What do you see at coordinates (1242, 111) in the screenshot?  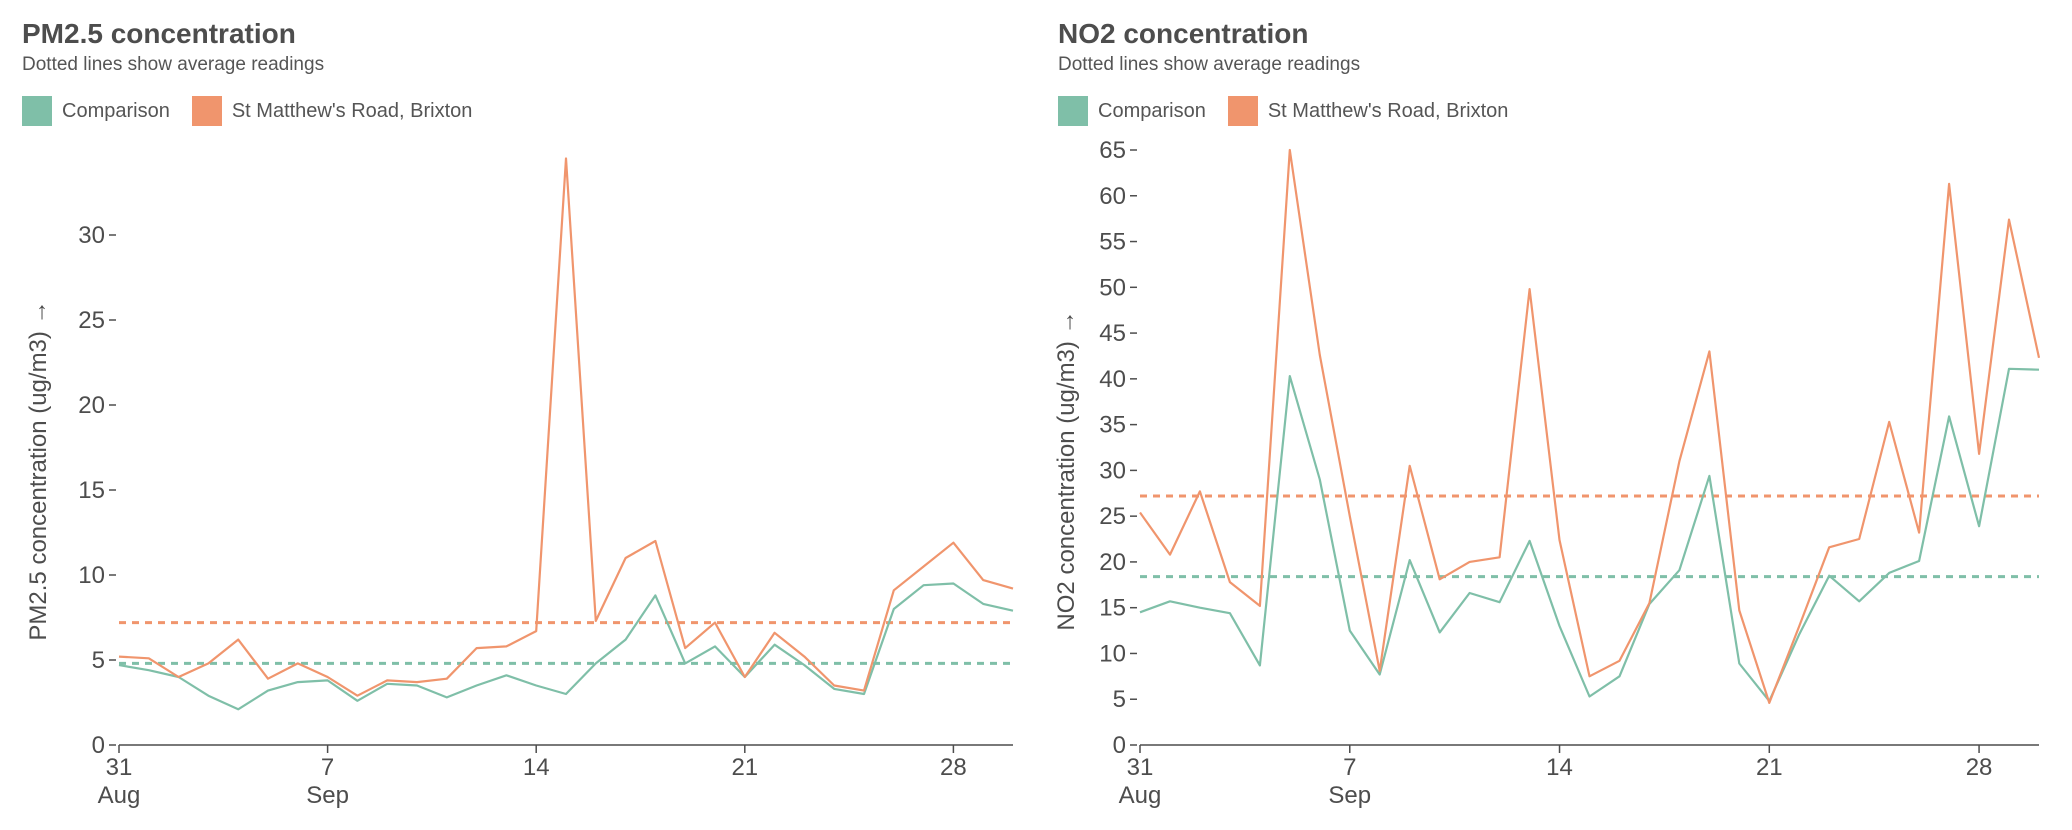 I see `no2-legend-site-swatch` at bounding box center [1242, 111].